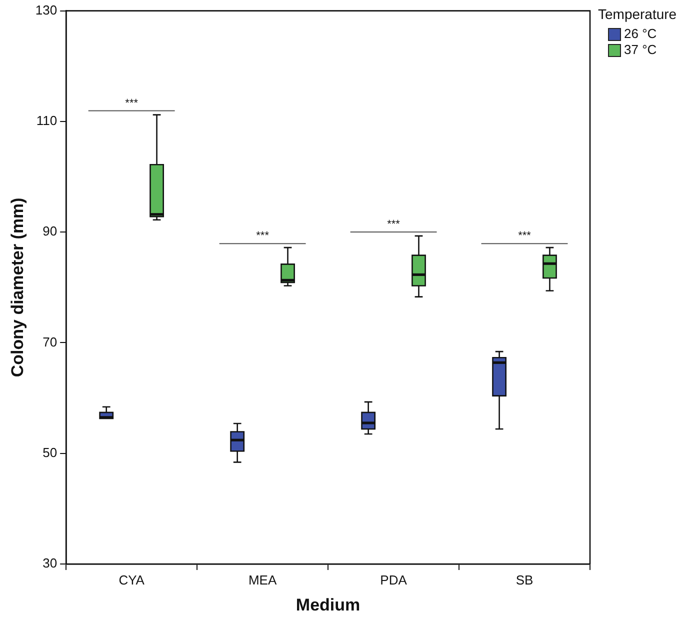  I want to click on y-tick-label: 110, so click(47, 120).